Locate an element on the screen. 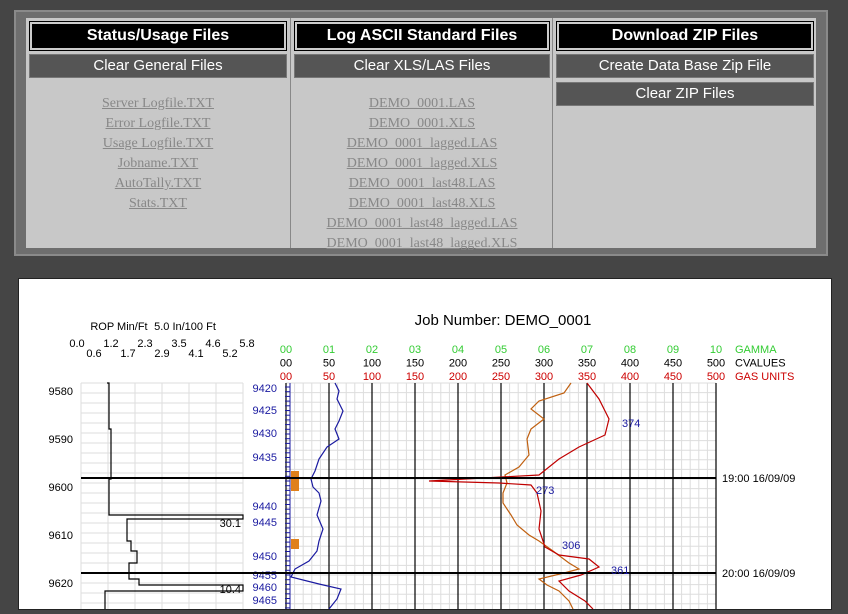  gas-curve is located at coordinates (519, 496).